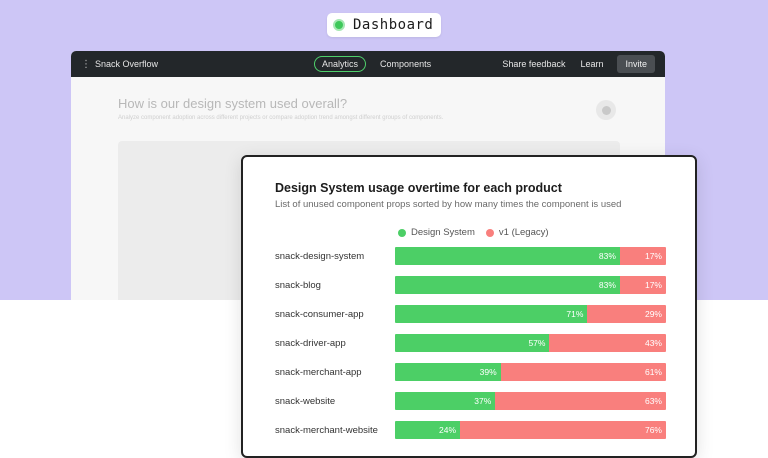 The height and width of the screenshot is (458, 768). I want to click on bar-design-system: 37%, so click(445, 401).